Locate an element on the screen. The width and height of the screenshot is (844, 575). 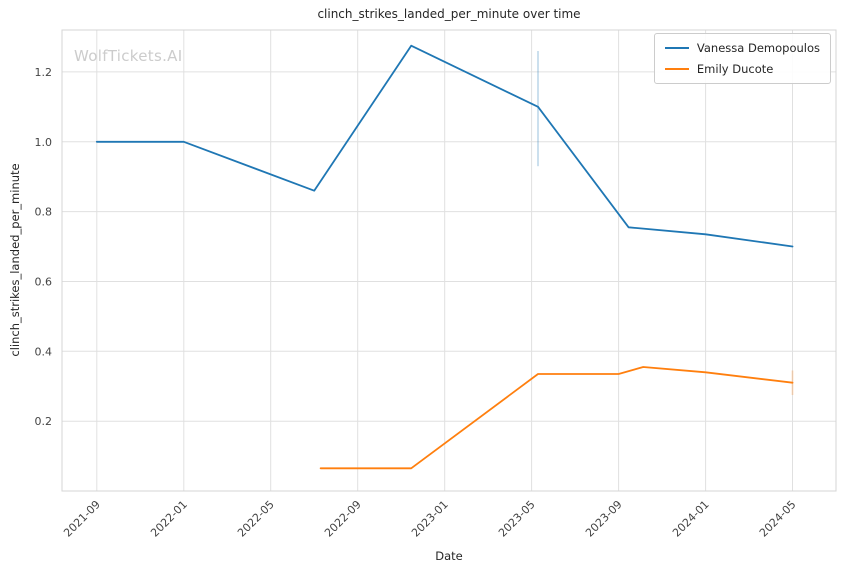
y-tick-label: 1.2 is located at coordinates (44, 72).